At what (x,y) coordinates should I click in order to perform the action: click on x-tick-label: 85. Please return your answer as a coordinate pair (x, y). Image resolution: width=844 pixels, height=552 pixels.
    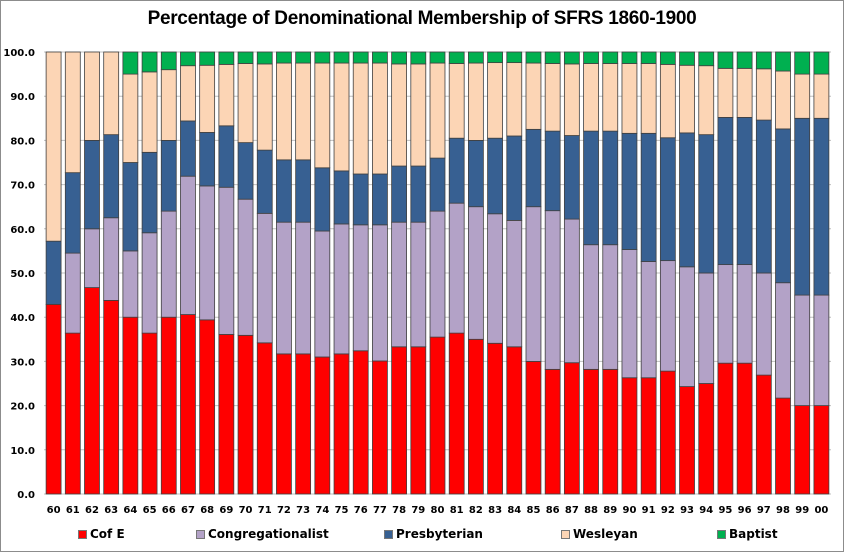
    Looking at the image, I should click on (534, 510).